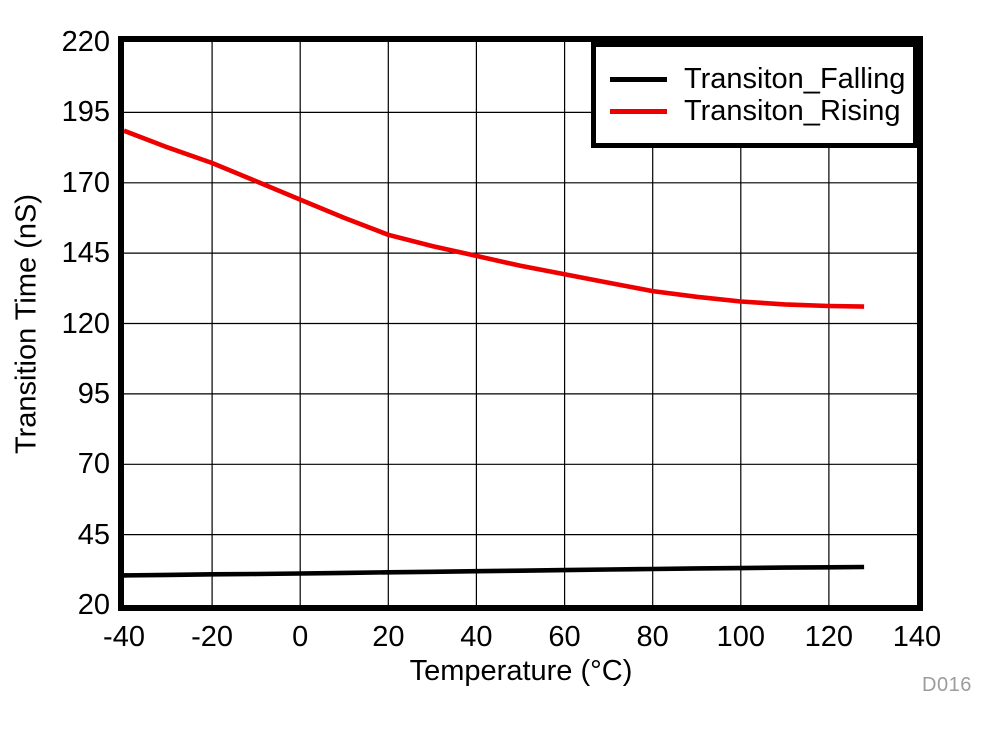  What do you see at coordinates (494, 571) in the screenshot?
I see `series-line-transiton_falling` at bounding box center [494, 571].